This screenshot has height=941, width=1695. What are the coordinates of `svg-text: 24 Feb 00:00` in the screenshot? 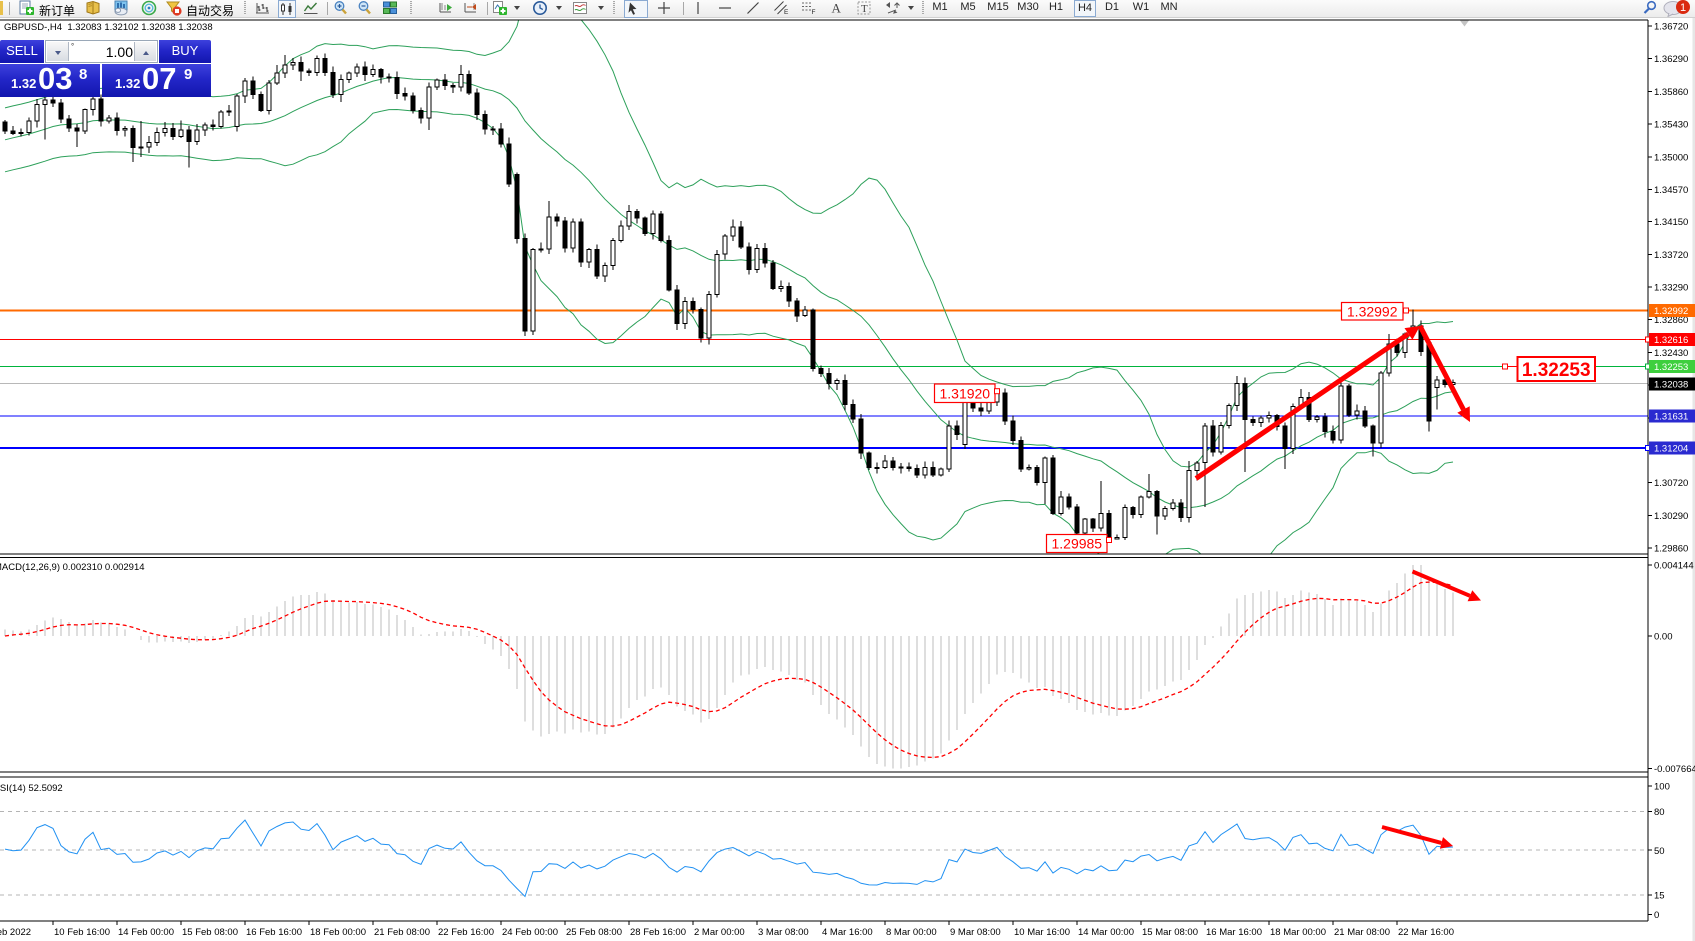 It's located at (530, 932).